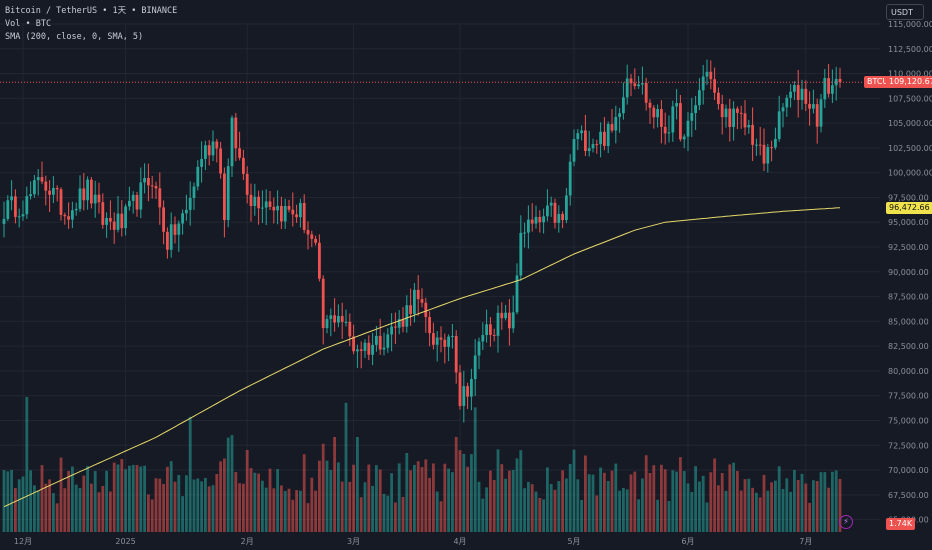 Image resolution: width=932 pixels, height=550 pixels. Describe the element at coordinates (910, 148) in the screenshot. I see `y-tick-label: 102,500.00` at that location.